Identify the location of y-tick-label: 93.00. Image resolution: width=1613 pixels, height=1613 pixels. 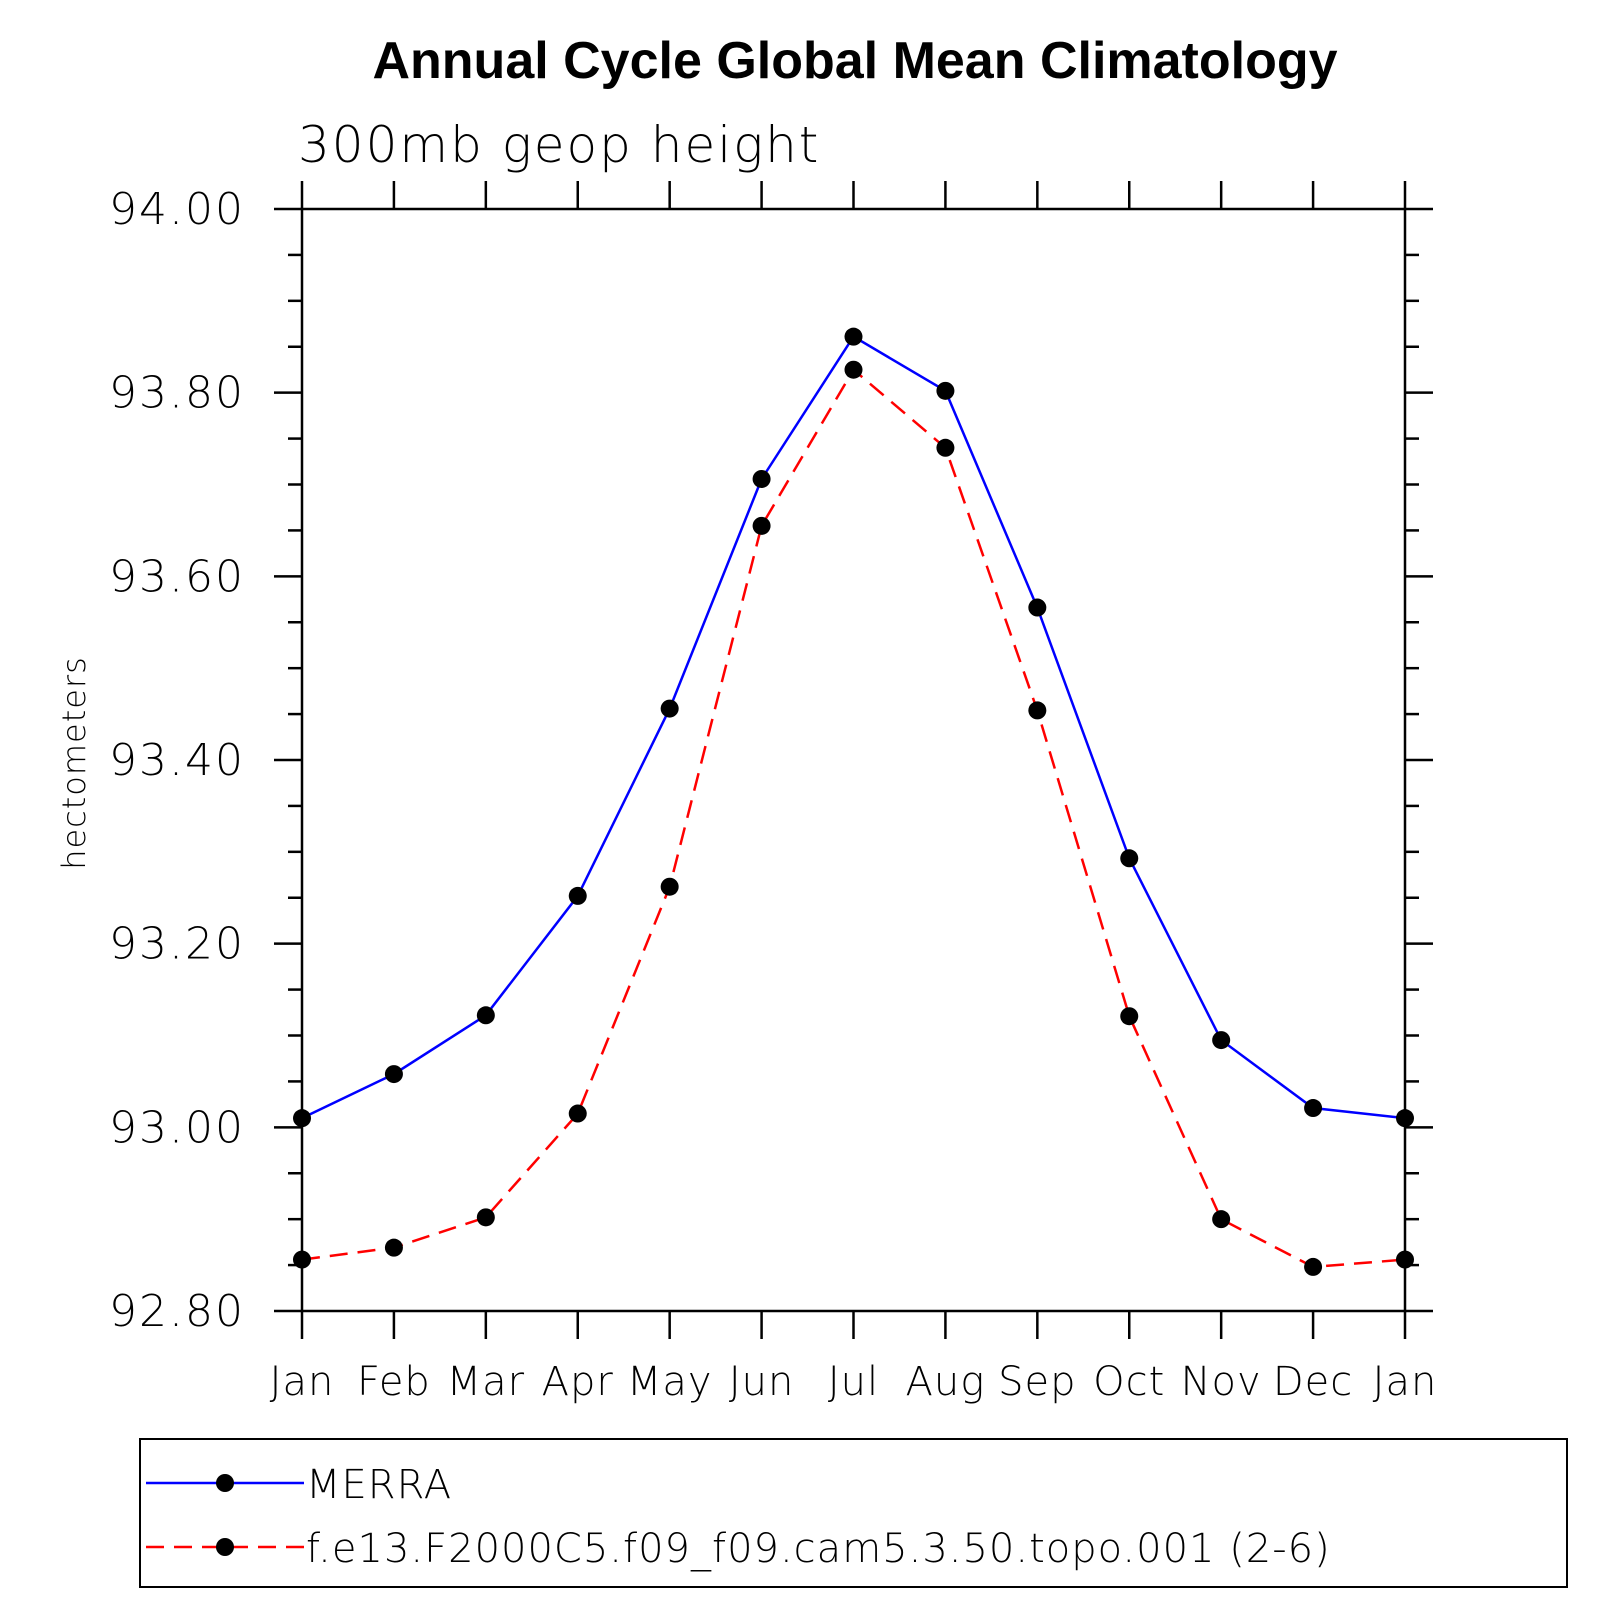
(177, 1127).